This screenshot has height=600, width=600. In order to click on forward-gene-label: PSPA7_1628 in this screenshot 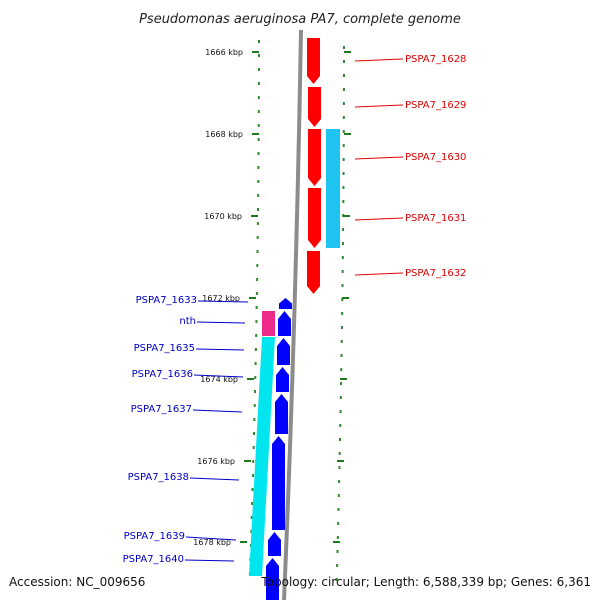, I will do `click(435, 59)`.